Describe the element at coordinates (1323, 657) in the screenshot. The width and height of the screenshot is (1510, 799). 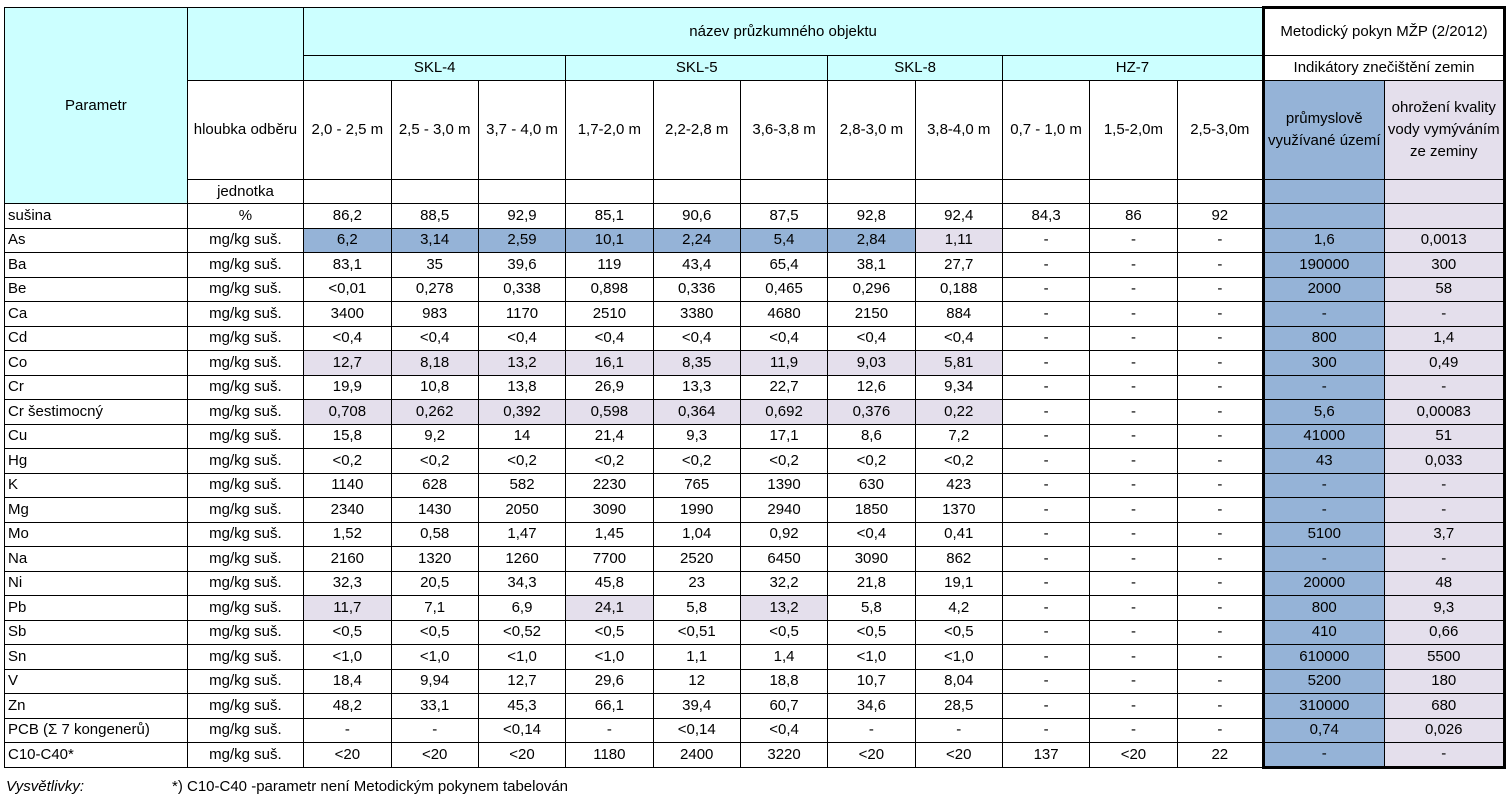
I see `industrial-limit: 610000` at that location.